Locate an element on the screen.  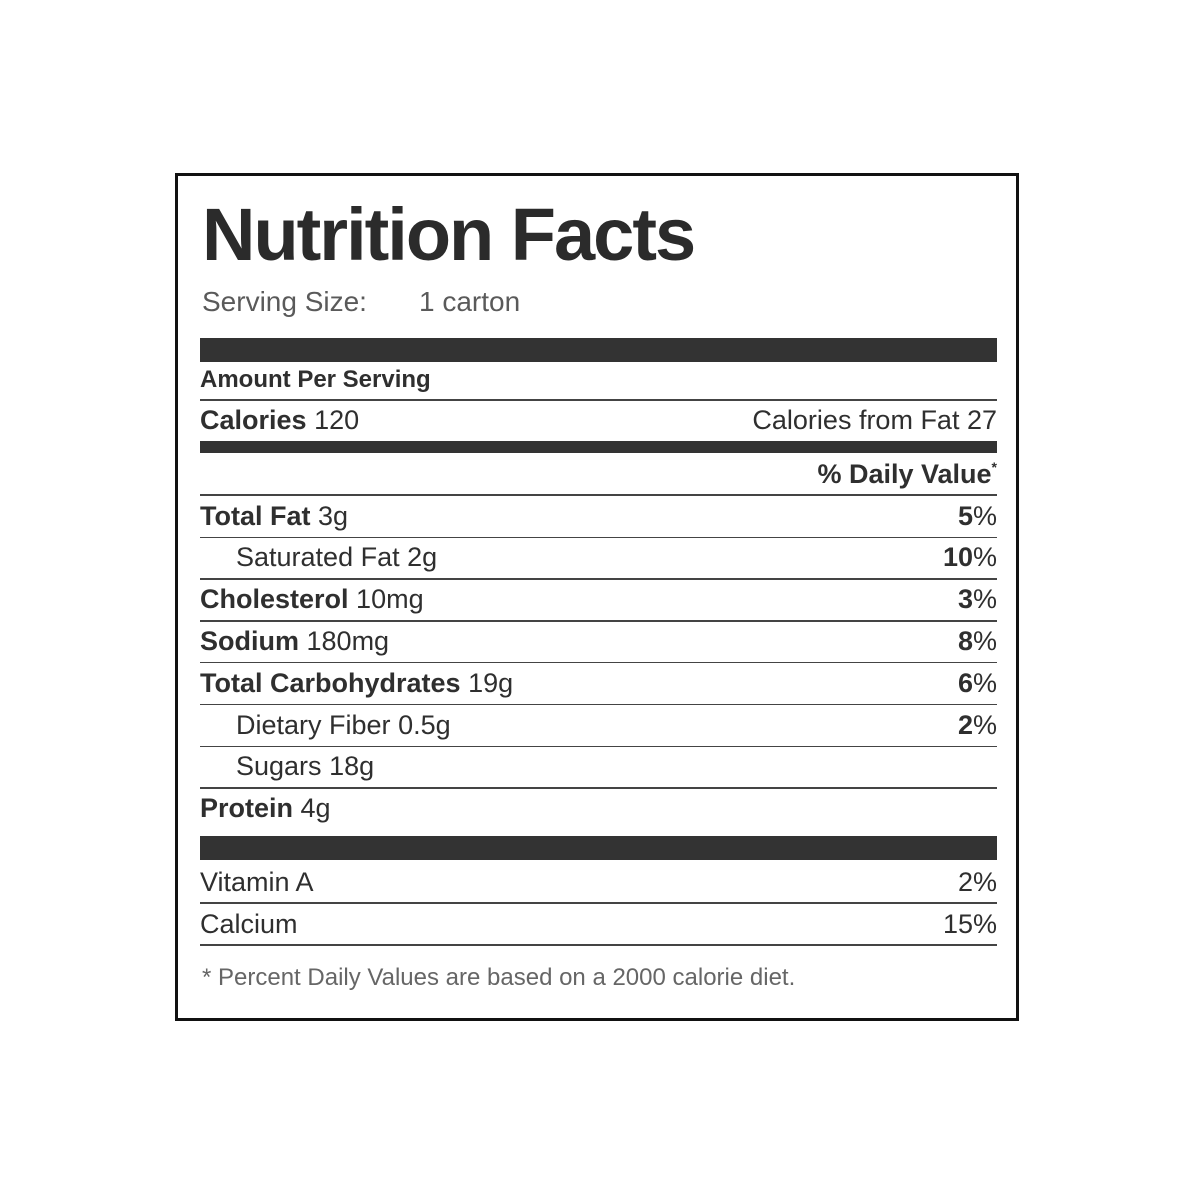
nutrient-dv: 8% is located at coordinates (977, 641).